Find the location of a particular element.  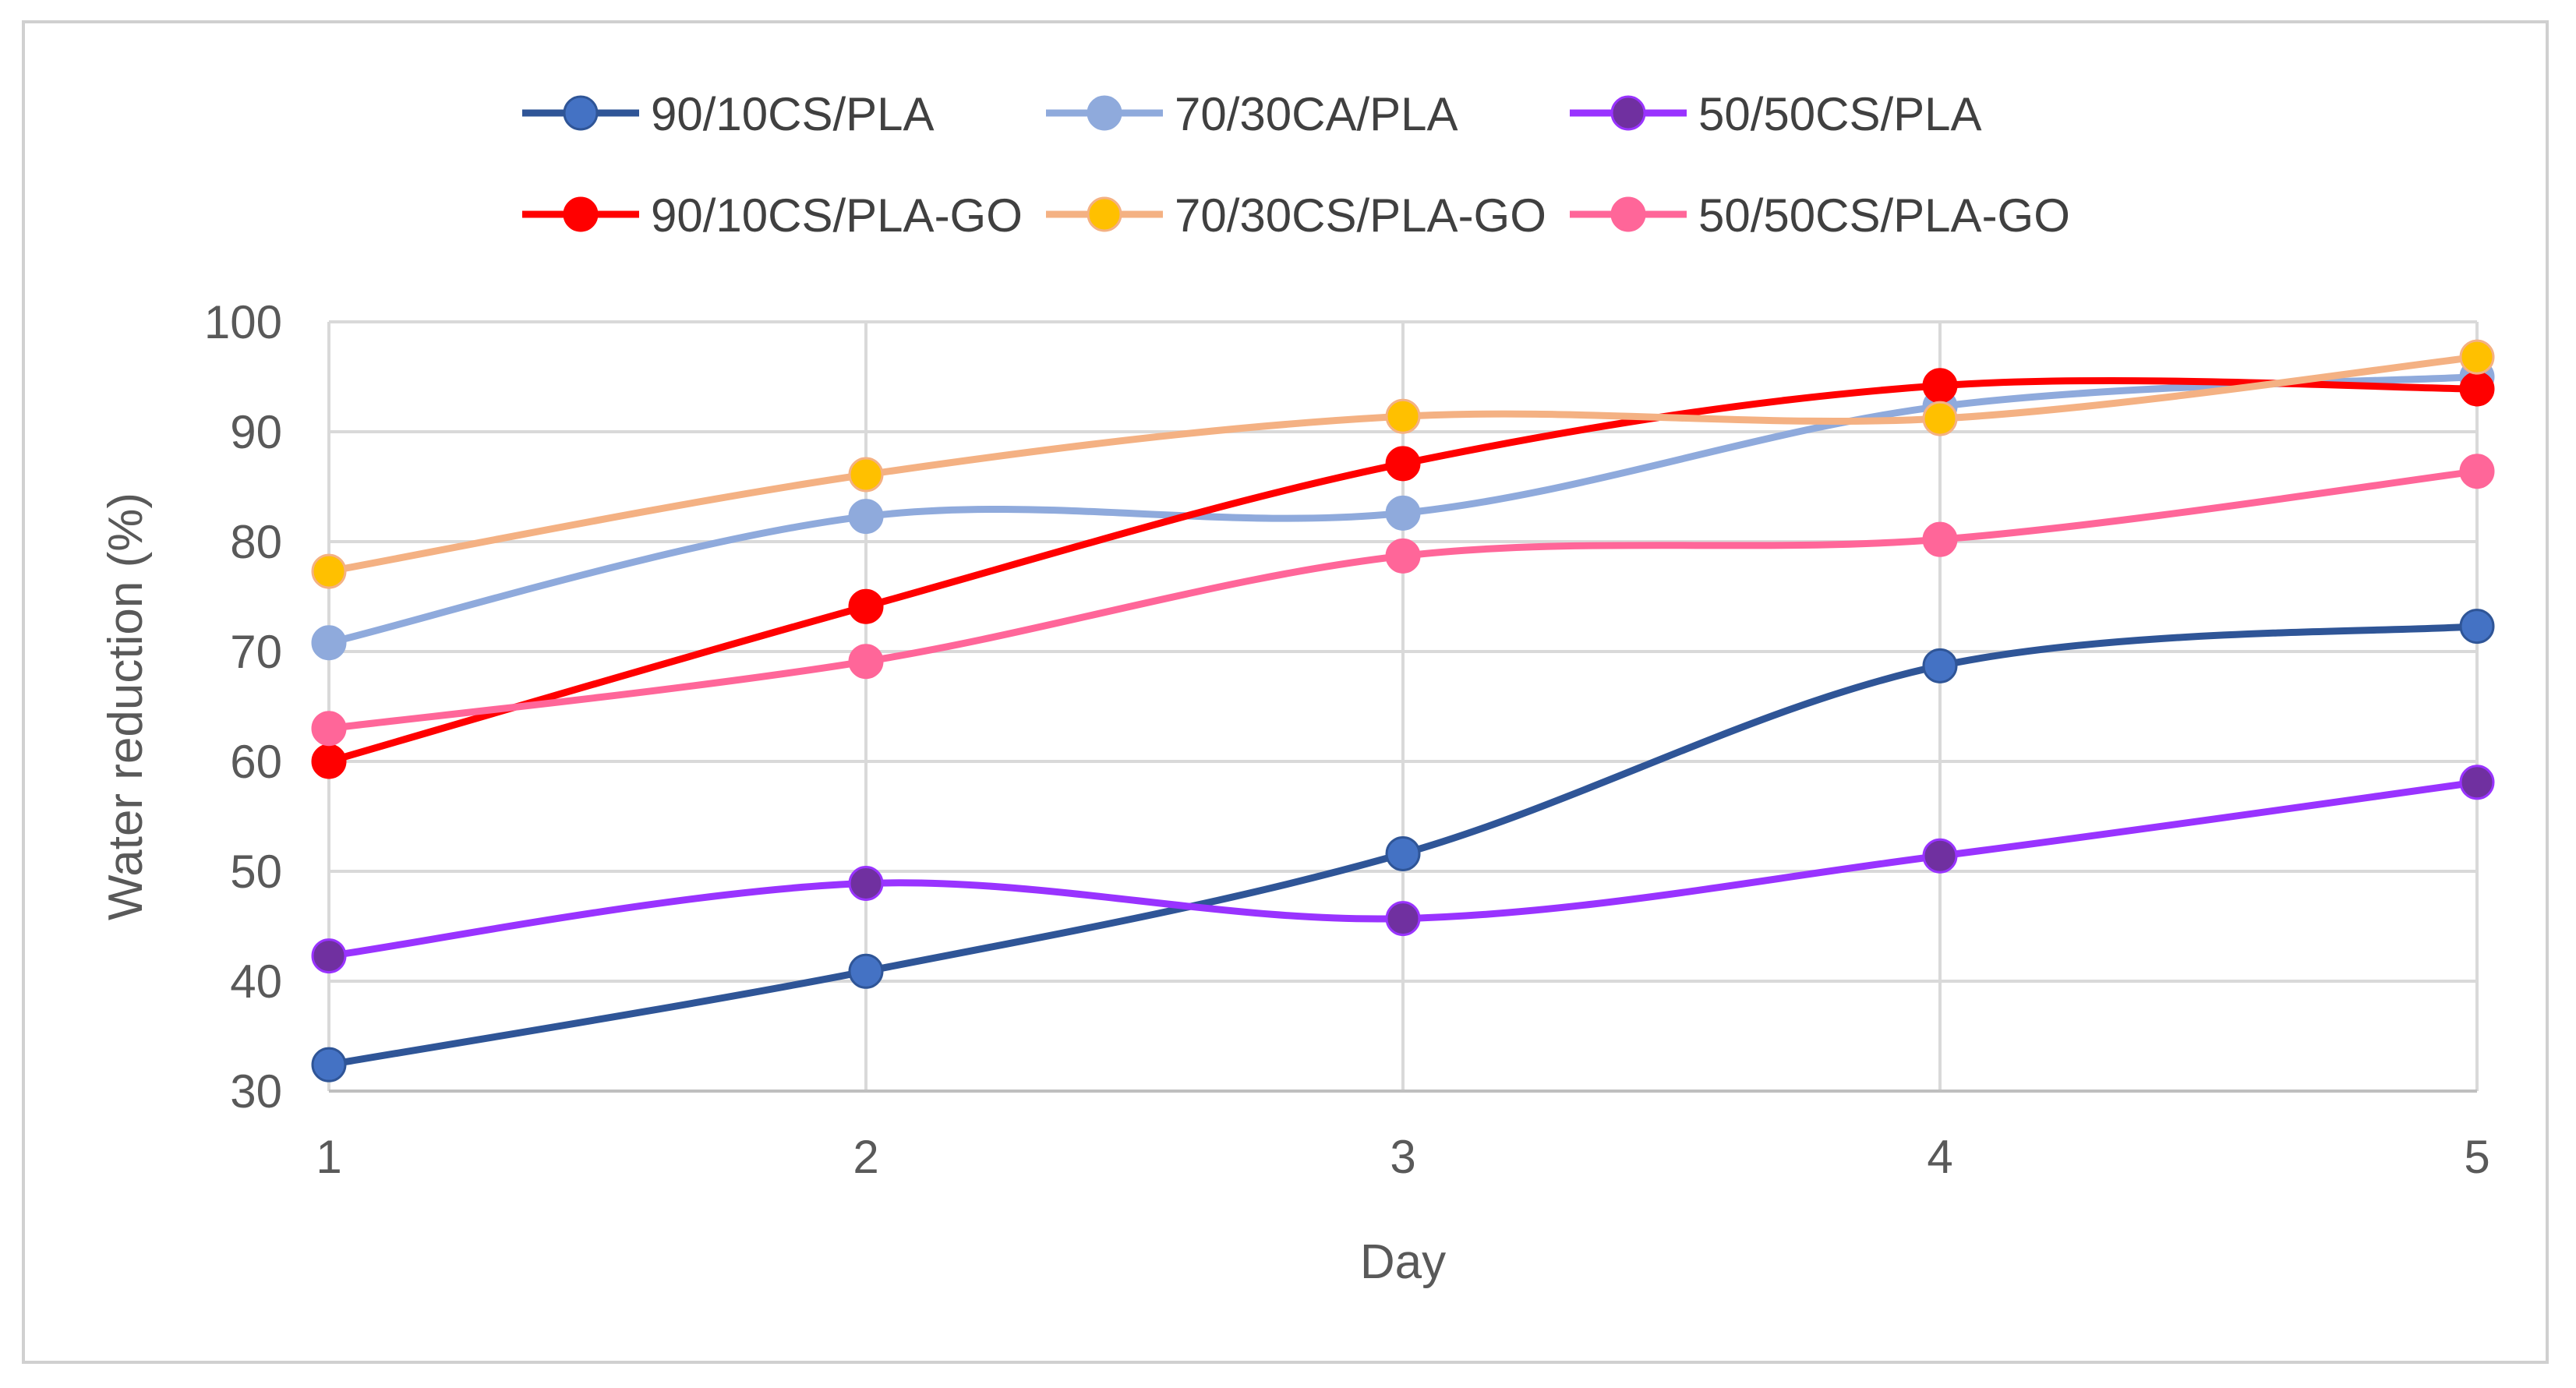

x-tick-label: 5 is located at coordinates (2476, 1157).